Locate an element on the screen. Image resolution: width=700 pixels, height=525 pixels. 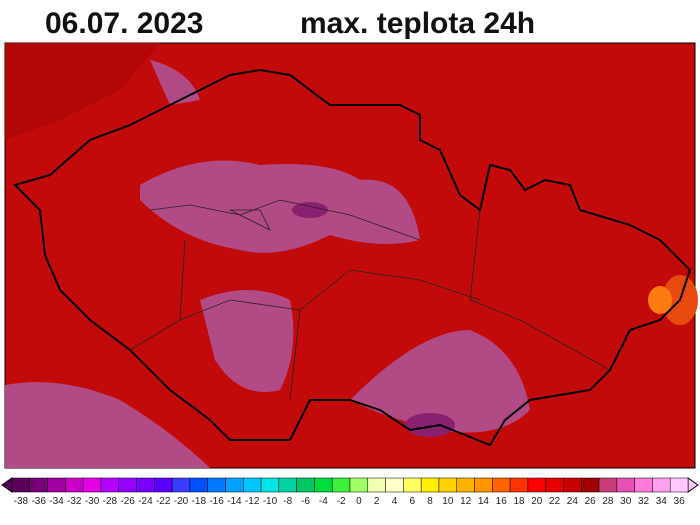
legend-label: -2 is located at coordinates (341, 501).